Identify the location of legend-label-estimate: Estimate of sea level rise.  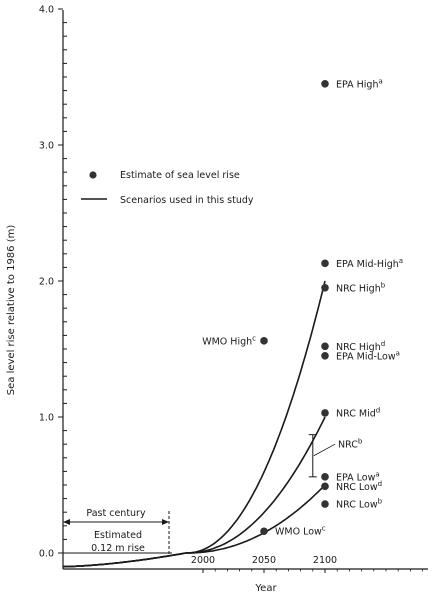
(180, 175).